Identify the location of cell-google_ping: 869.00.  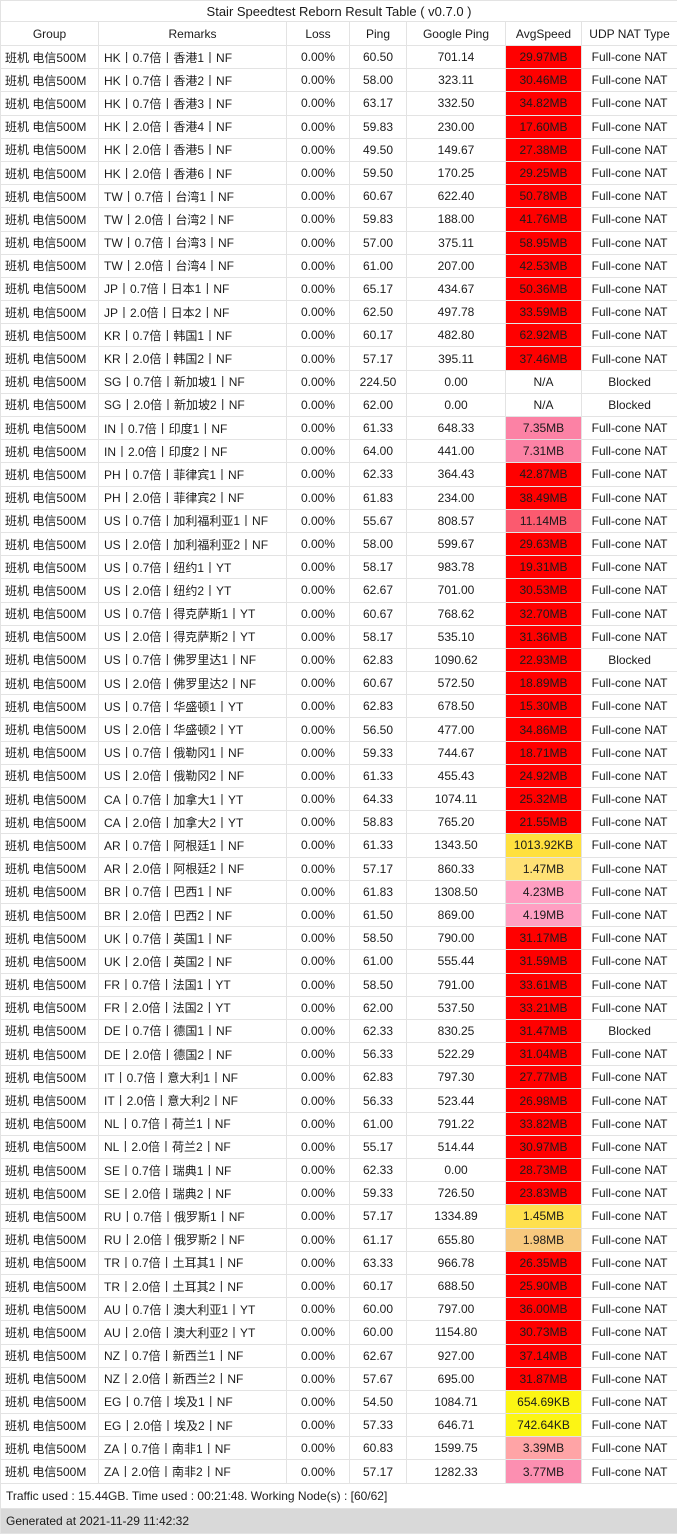
(456, 915).